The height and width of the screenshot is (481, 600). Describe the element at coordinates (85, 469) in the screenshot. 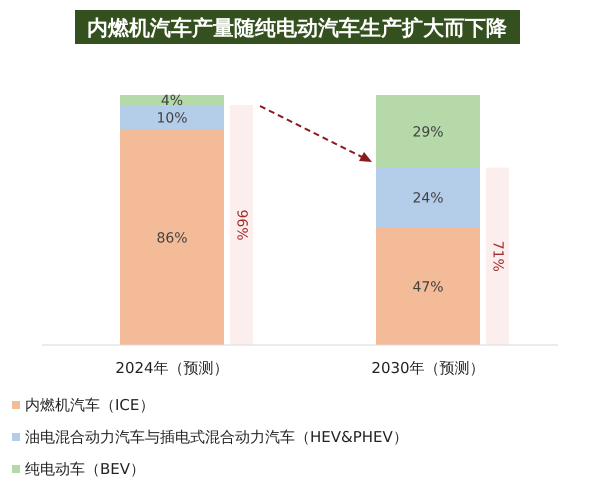

I see `legend-label: 纯电动车（BEV）` at that location.